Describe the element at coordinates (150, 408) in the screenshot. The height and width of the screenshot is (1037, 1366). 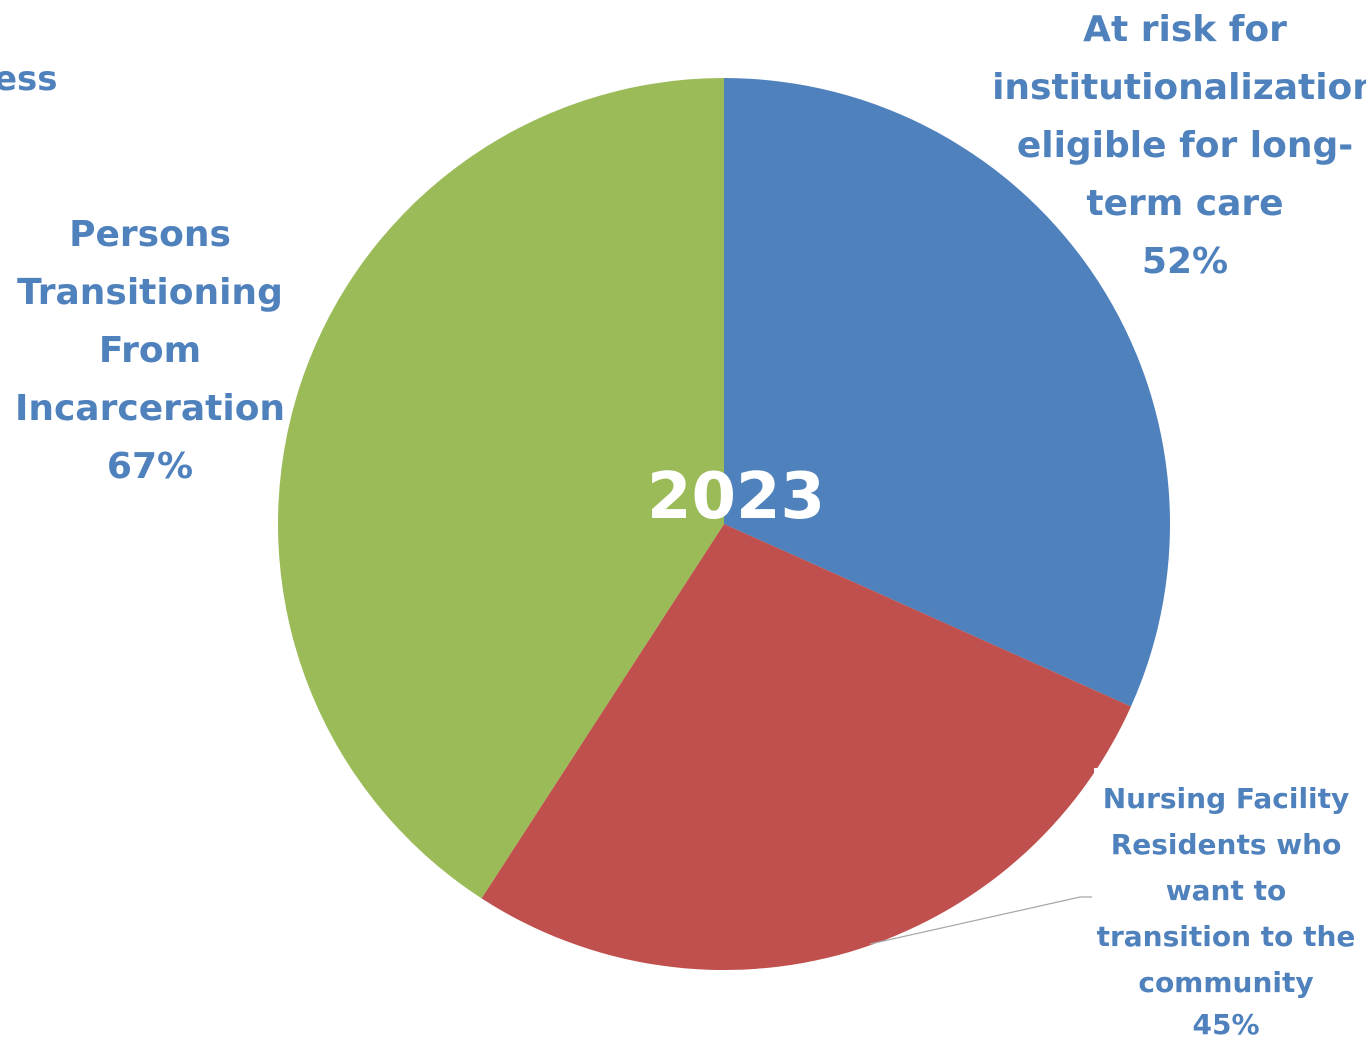
I see `slice-label-incarceration-line-4: Incarceration` at that location.